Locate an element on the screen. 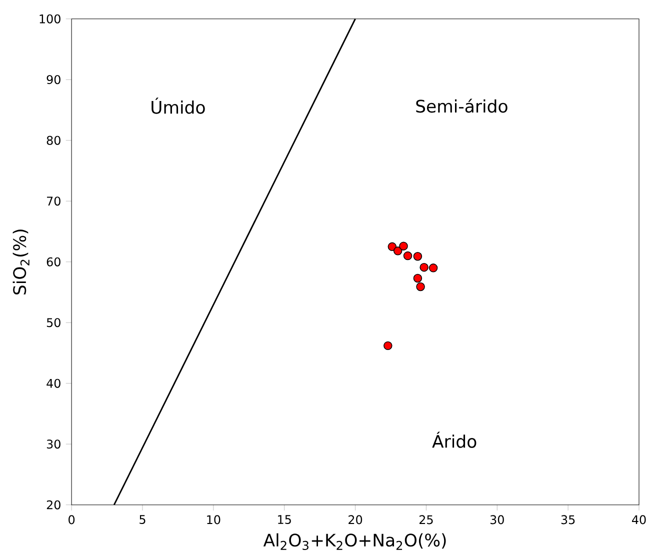 Image resolution: width=651 pixels, height=554 pixels. annotation: Árido is located at coordinates (454, 439).